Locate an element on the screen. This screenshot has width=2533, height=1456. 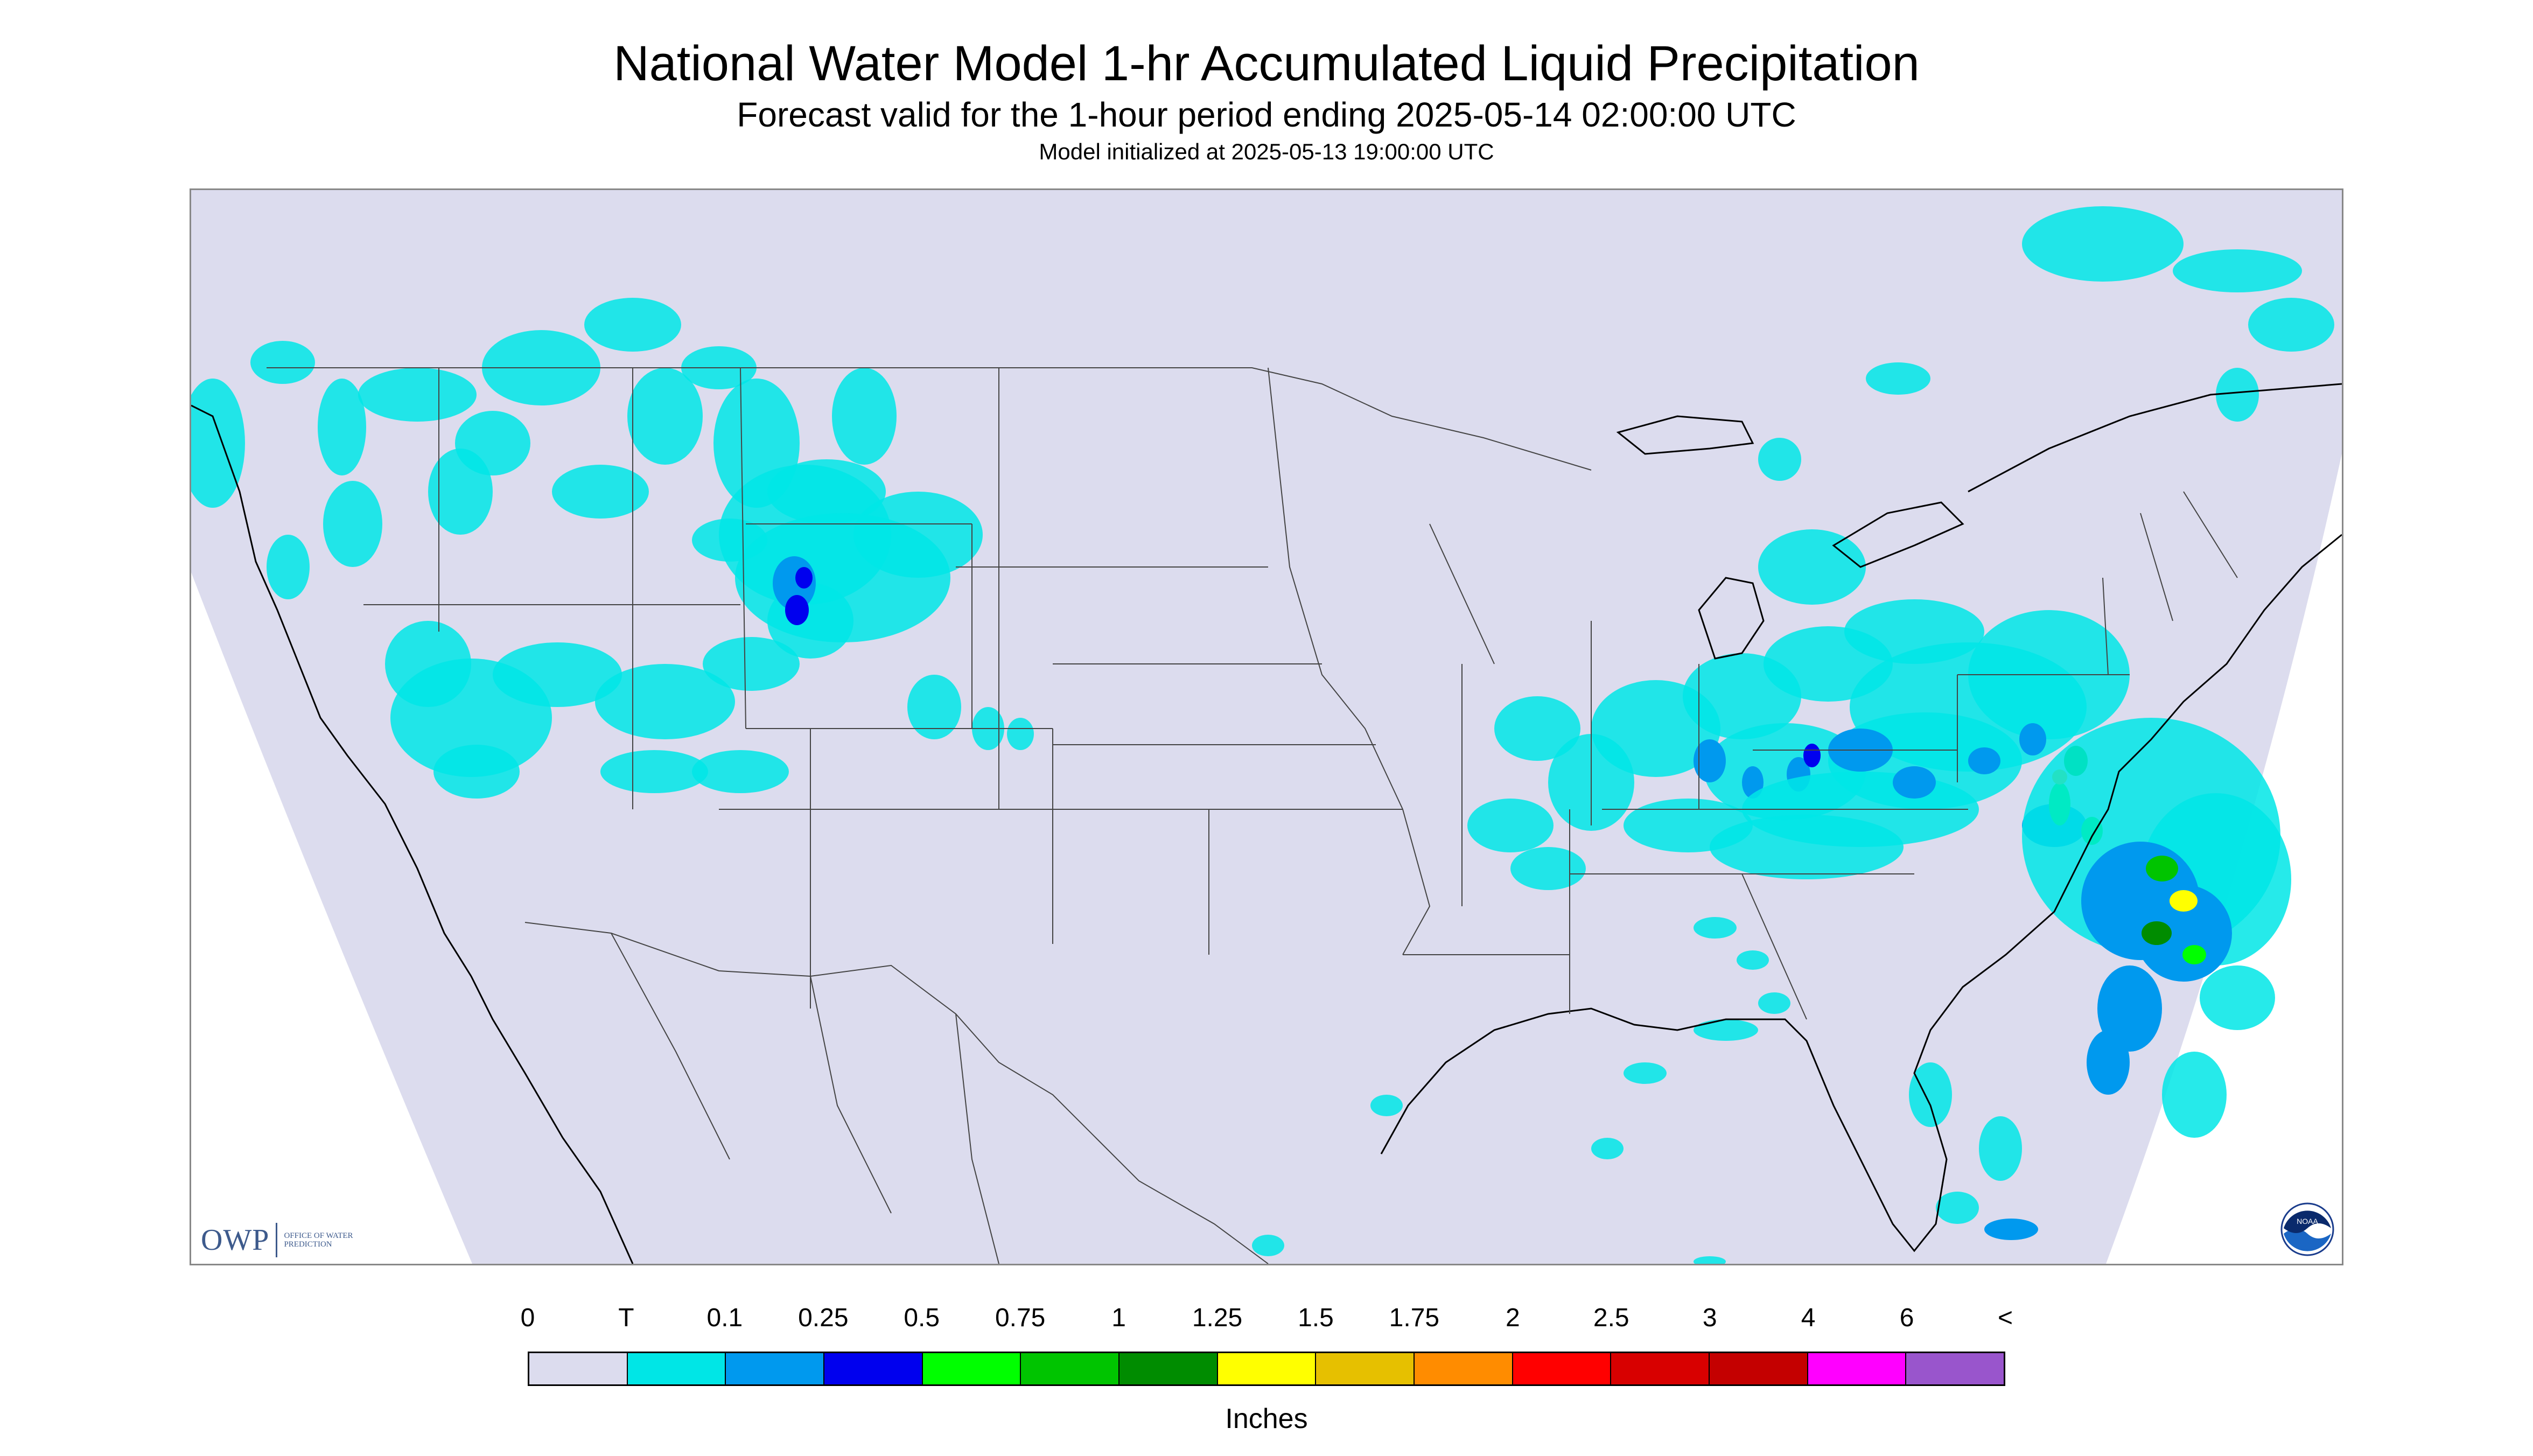
legend-tick-label: 4 is located at coordinates (1809, 1318).